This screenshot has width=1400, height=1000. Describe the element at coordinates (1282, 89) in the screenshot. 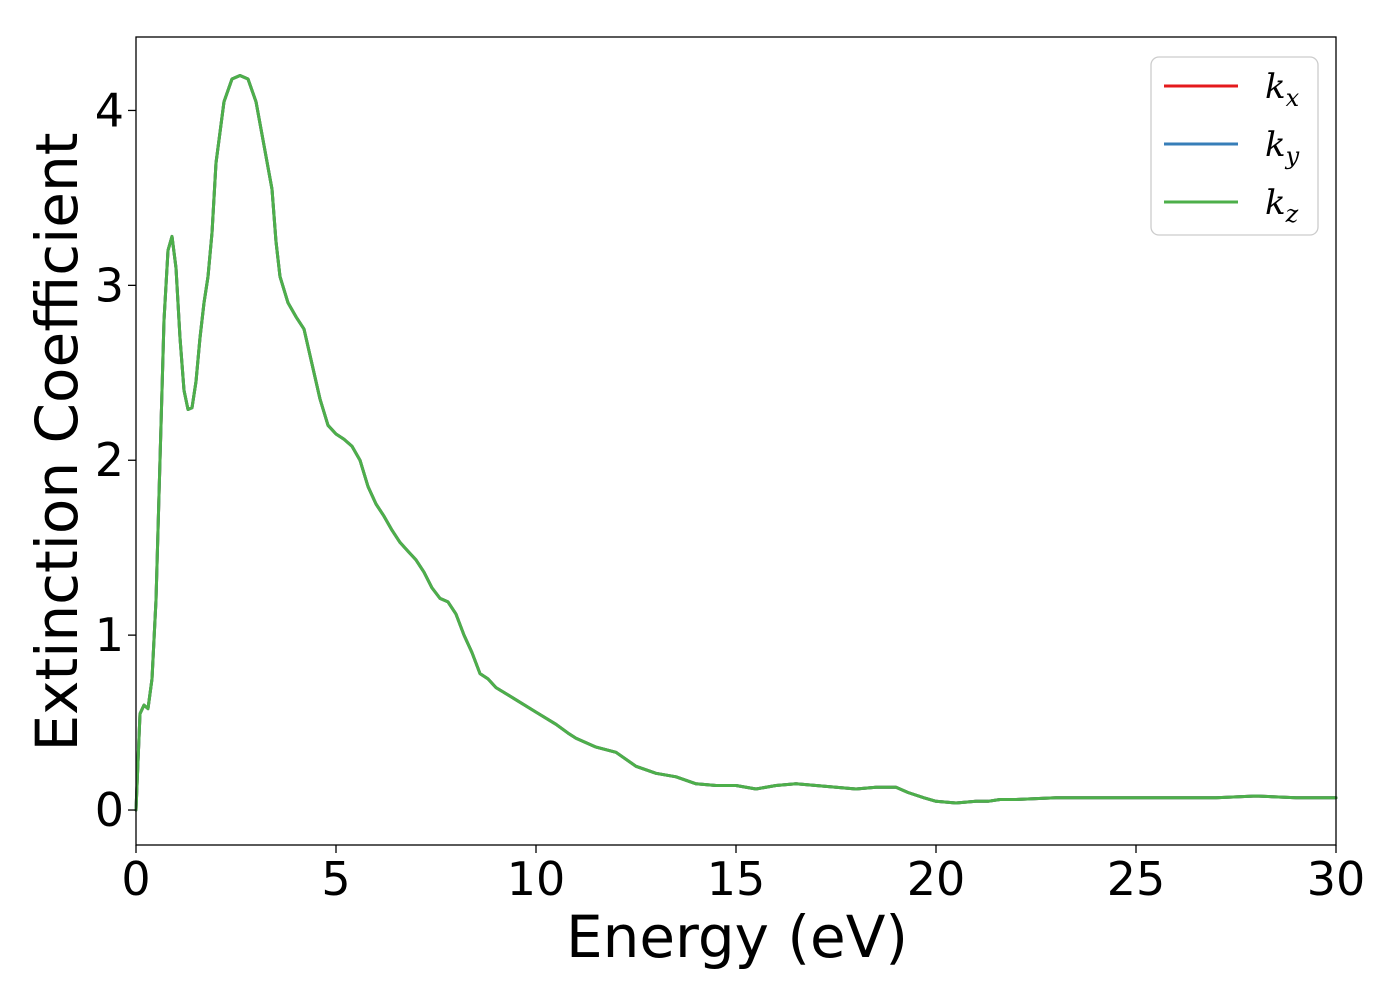

I see `legend-label-kx: kx` at that location.